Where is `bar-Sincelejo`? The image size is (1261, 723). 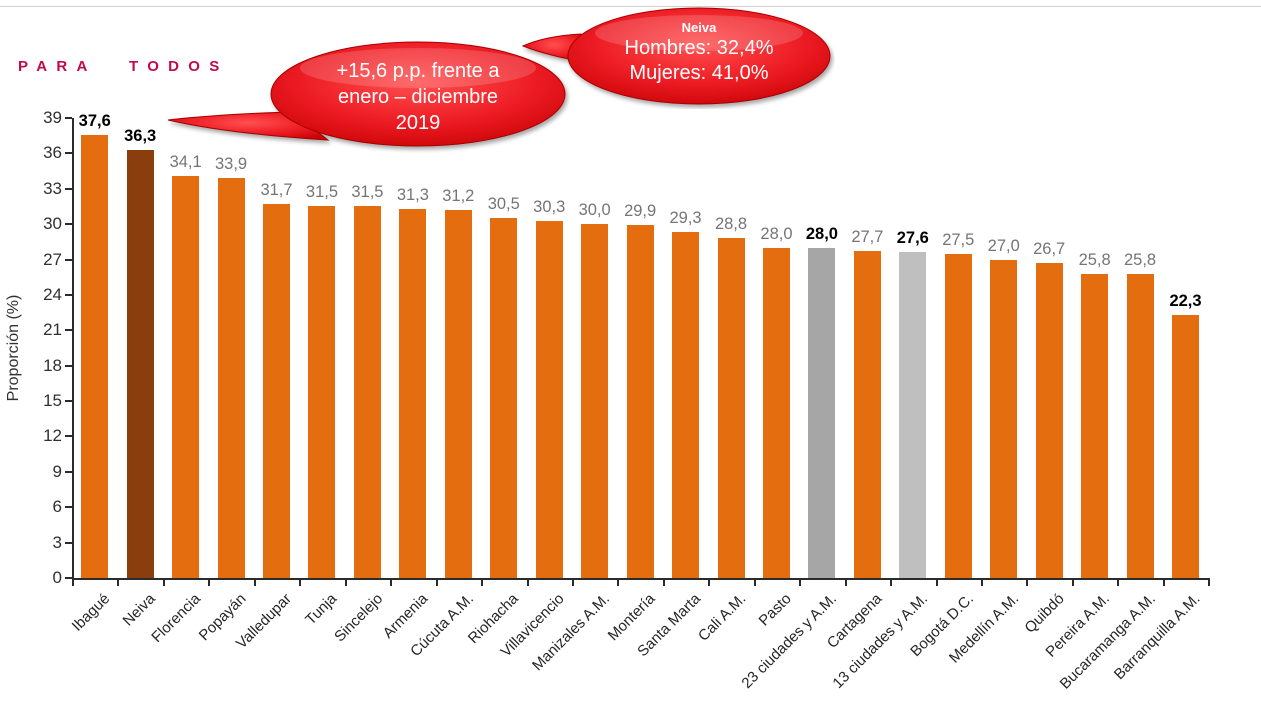
bar-Sincelejo is located at coordinates (367, 392).